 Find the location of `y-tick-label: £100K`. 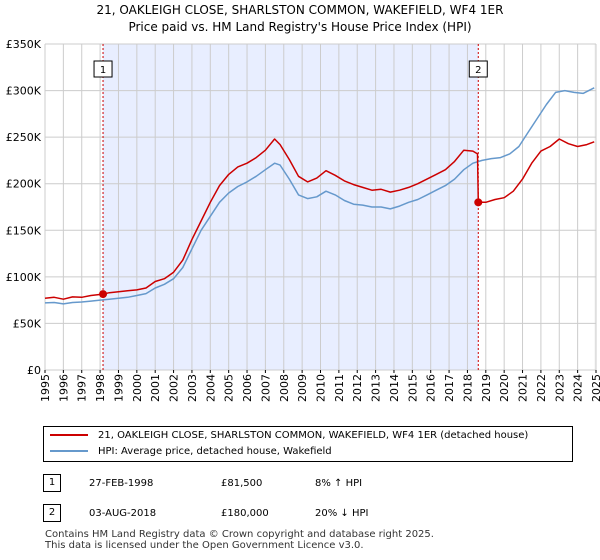

y-tick-label: £100K is located at coordinates (24, 277).